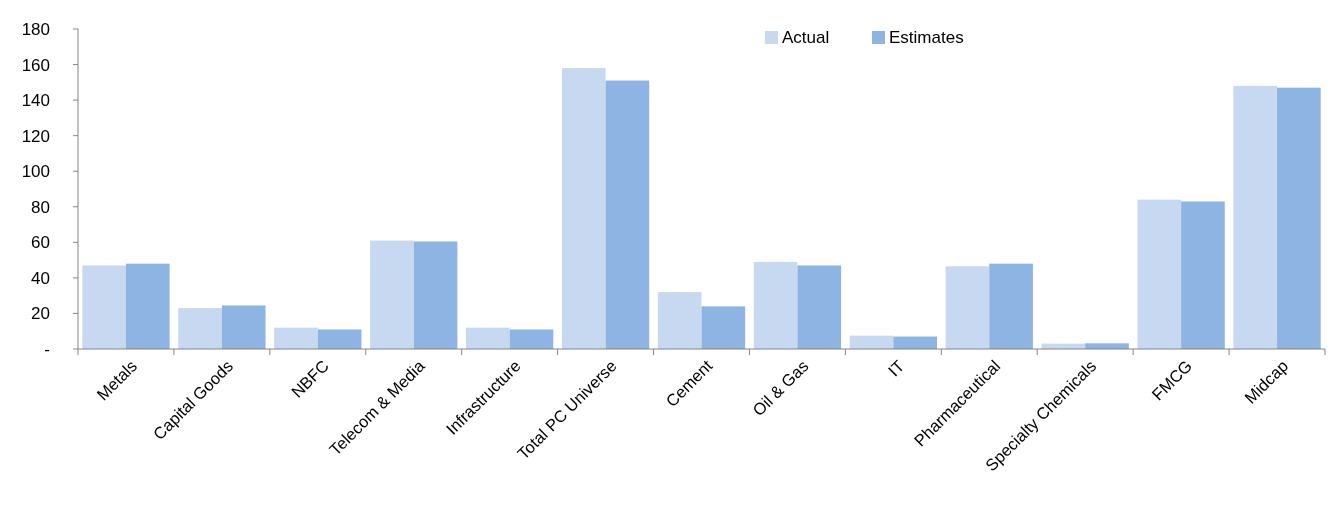 This screenshot has height=509, width=1344. What do you see at coordinates (896, 368) in the screenshot?
I see `x-tick-label: IT` at bounding box center [896, 368].